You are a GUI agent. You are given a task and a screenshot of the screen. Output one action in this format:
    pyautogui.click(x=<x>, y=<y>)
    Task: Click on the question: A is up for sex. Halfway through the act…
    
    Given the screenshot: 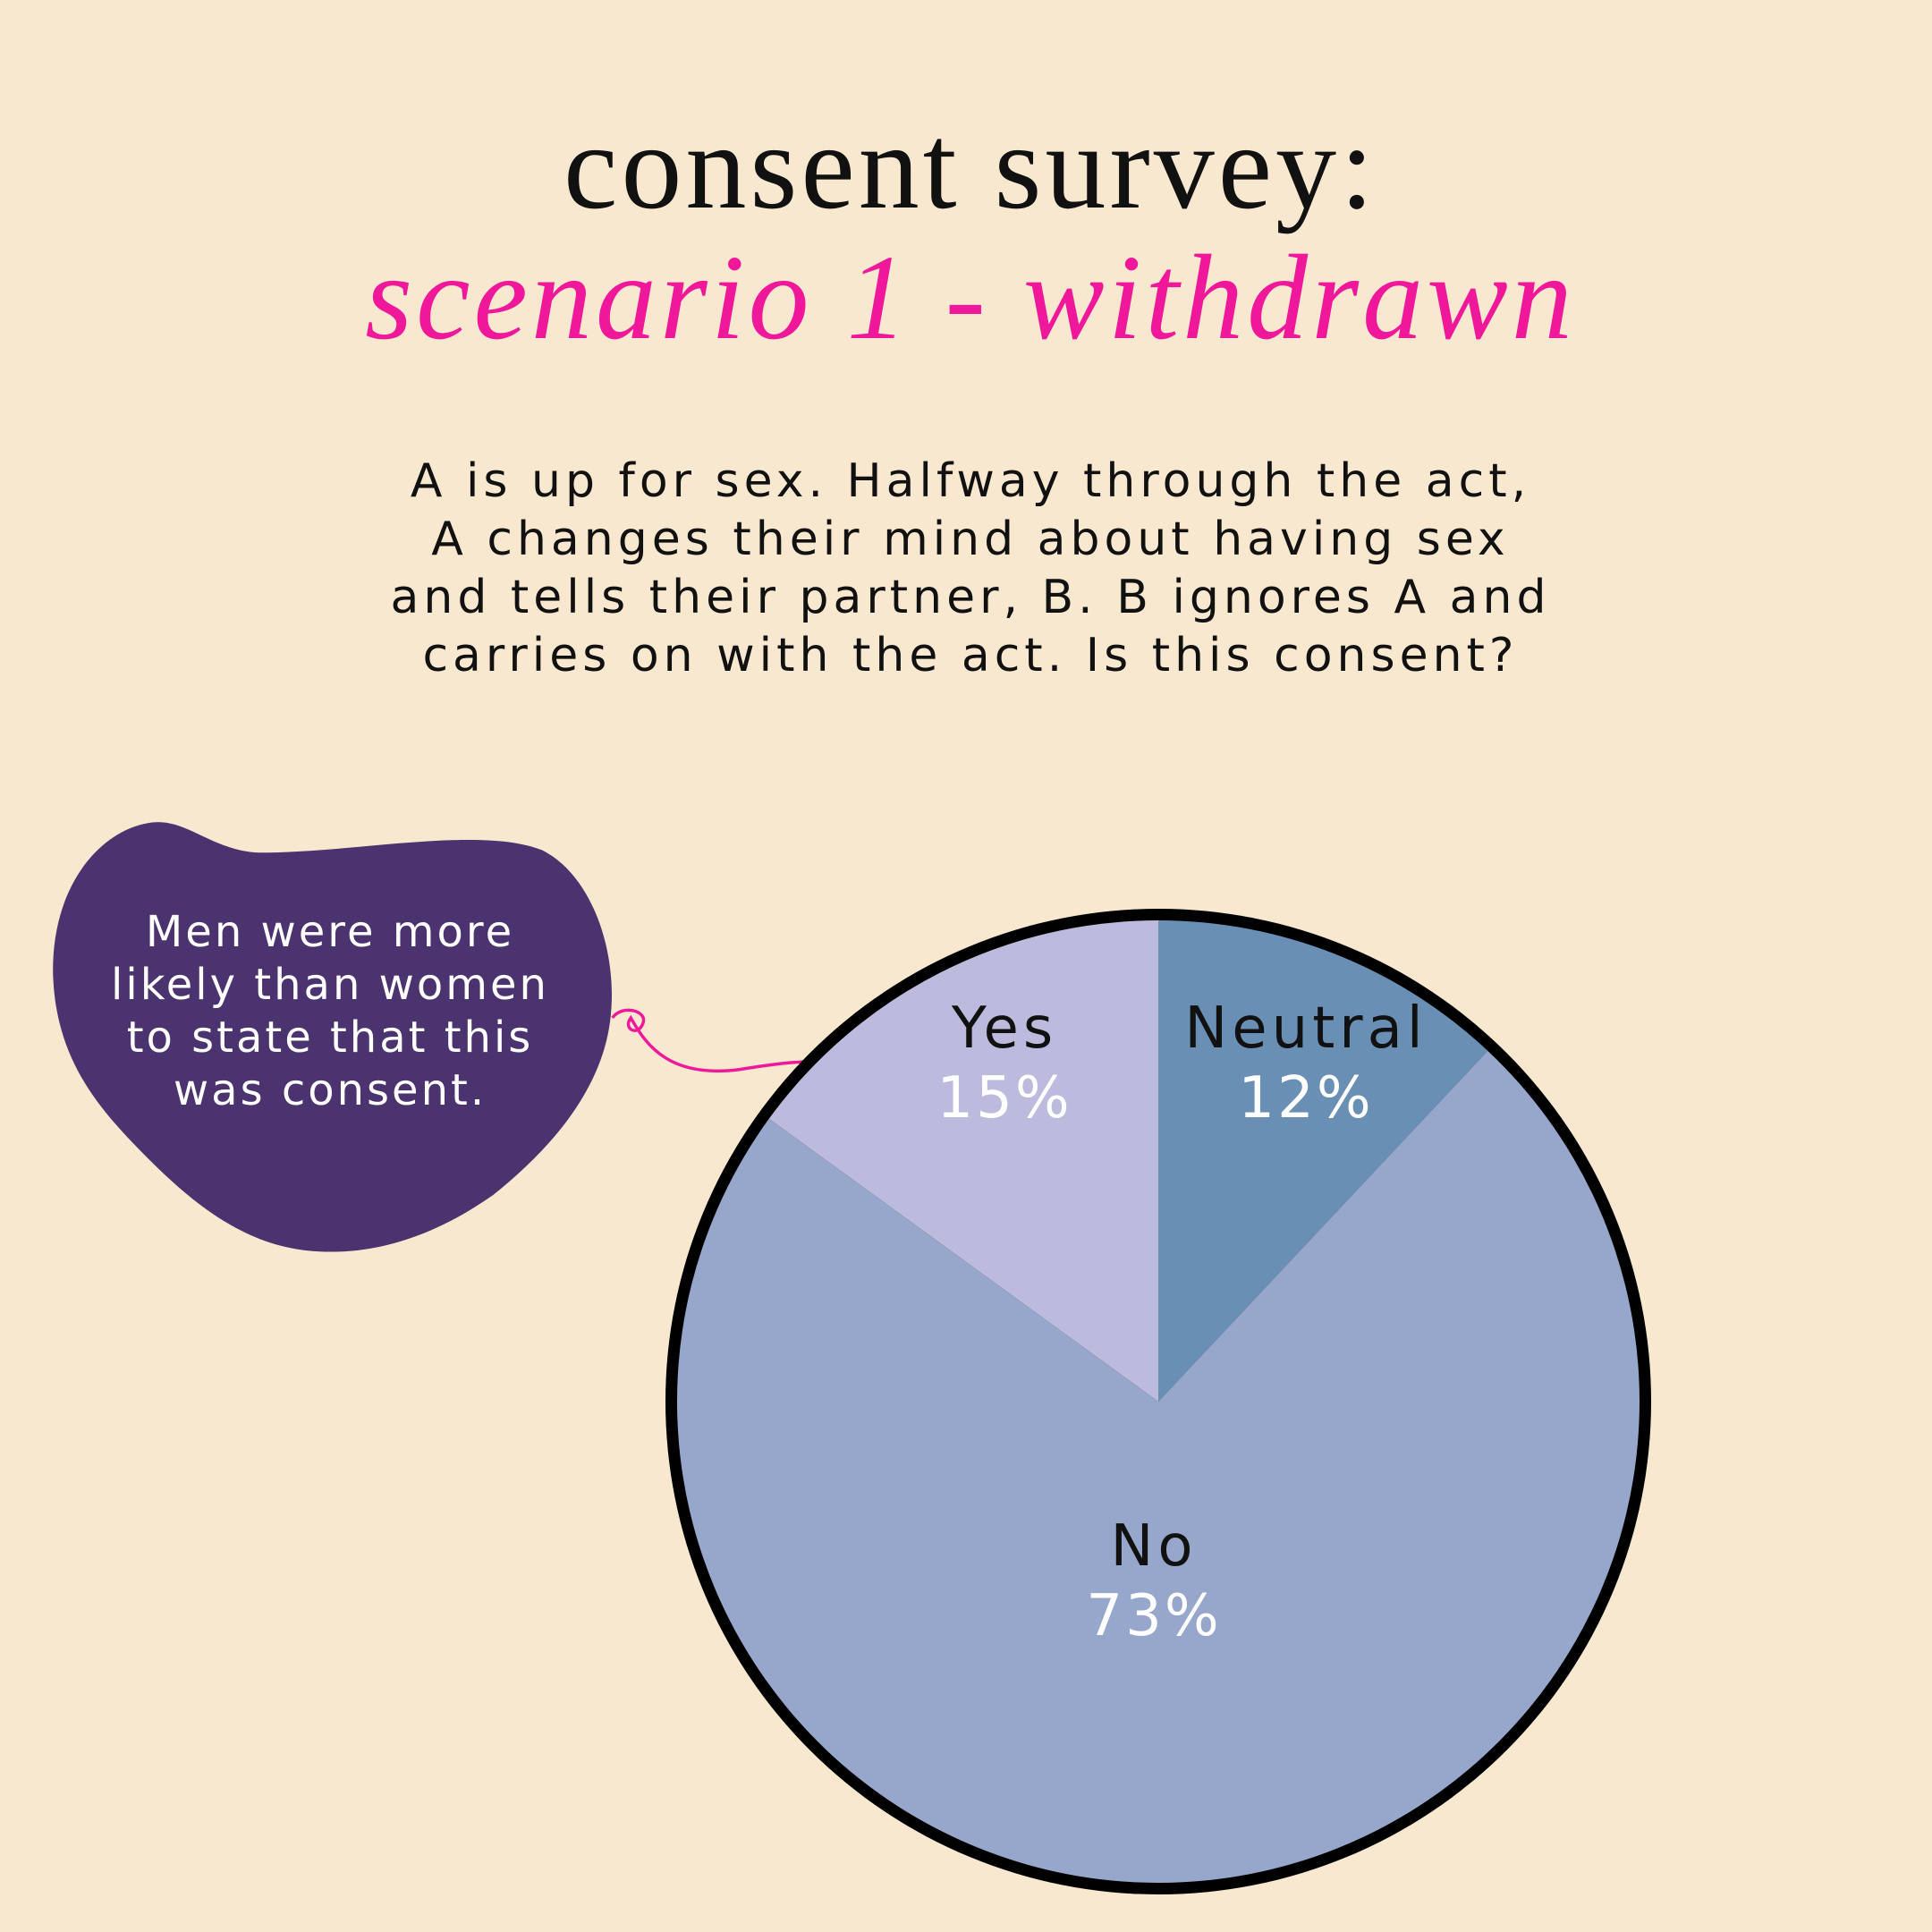 What is the action you would take?
    pyautogui.click(x=971, y=568)
    